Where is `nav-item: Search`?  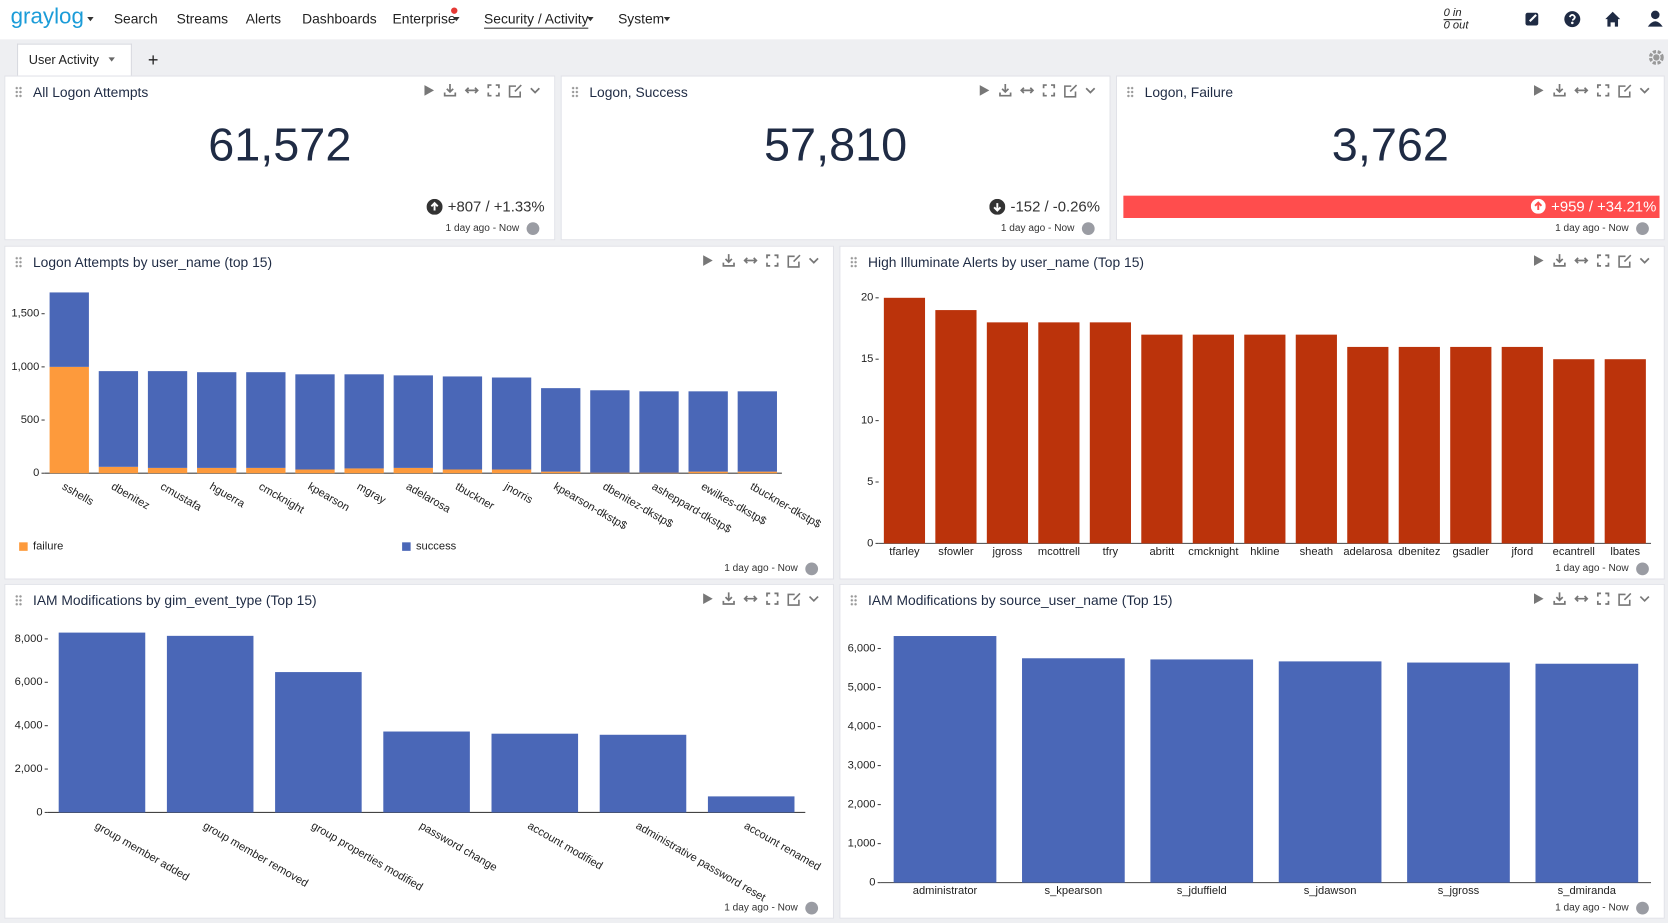 nav-item: Search is located at coordinates (135, 18).